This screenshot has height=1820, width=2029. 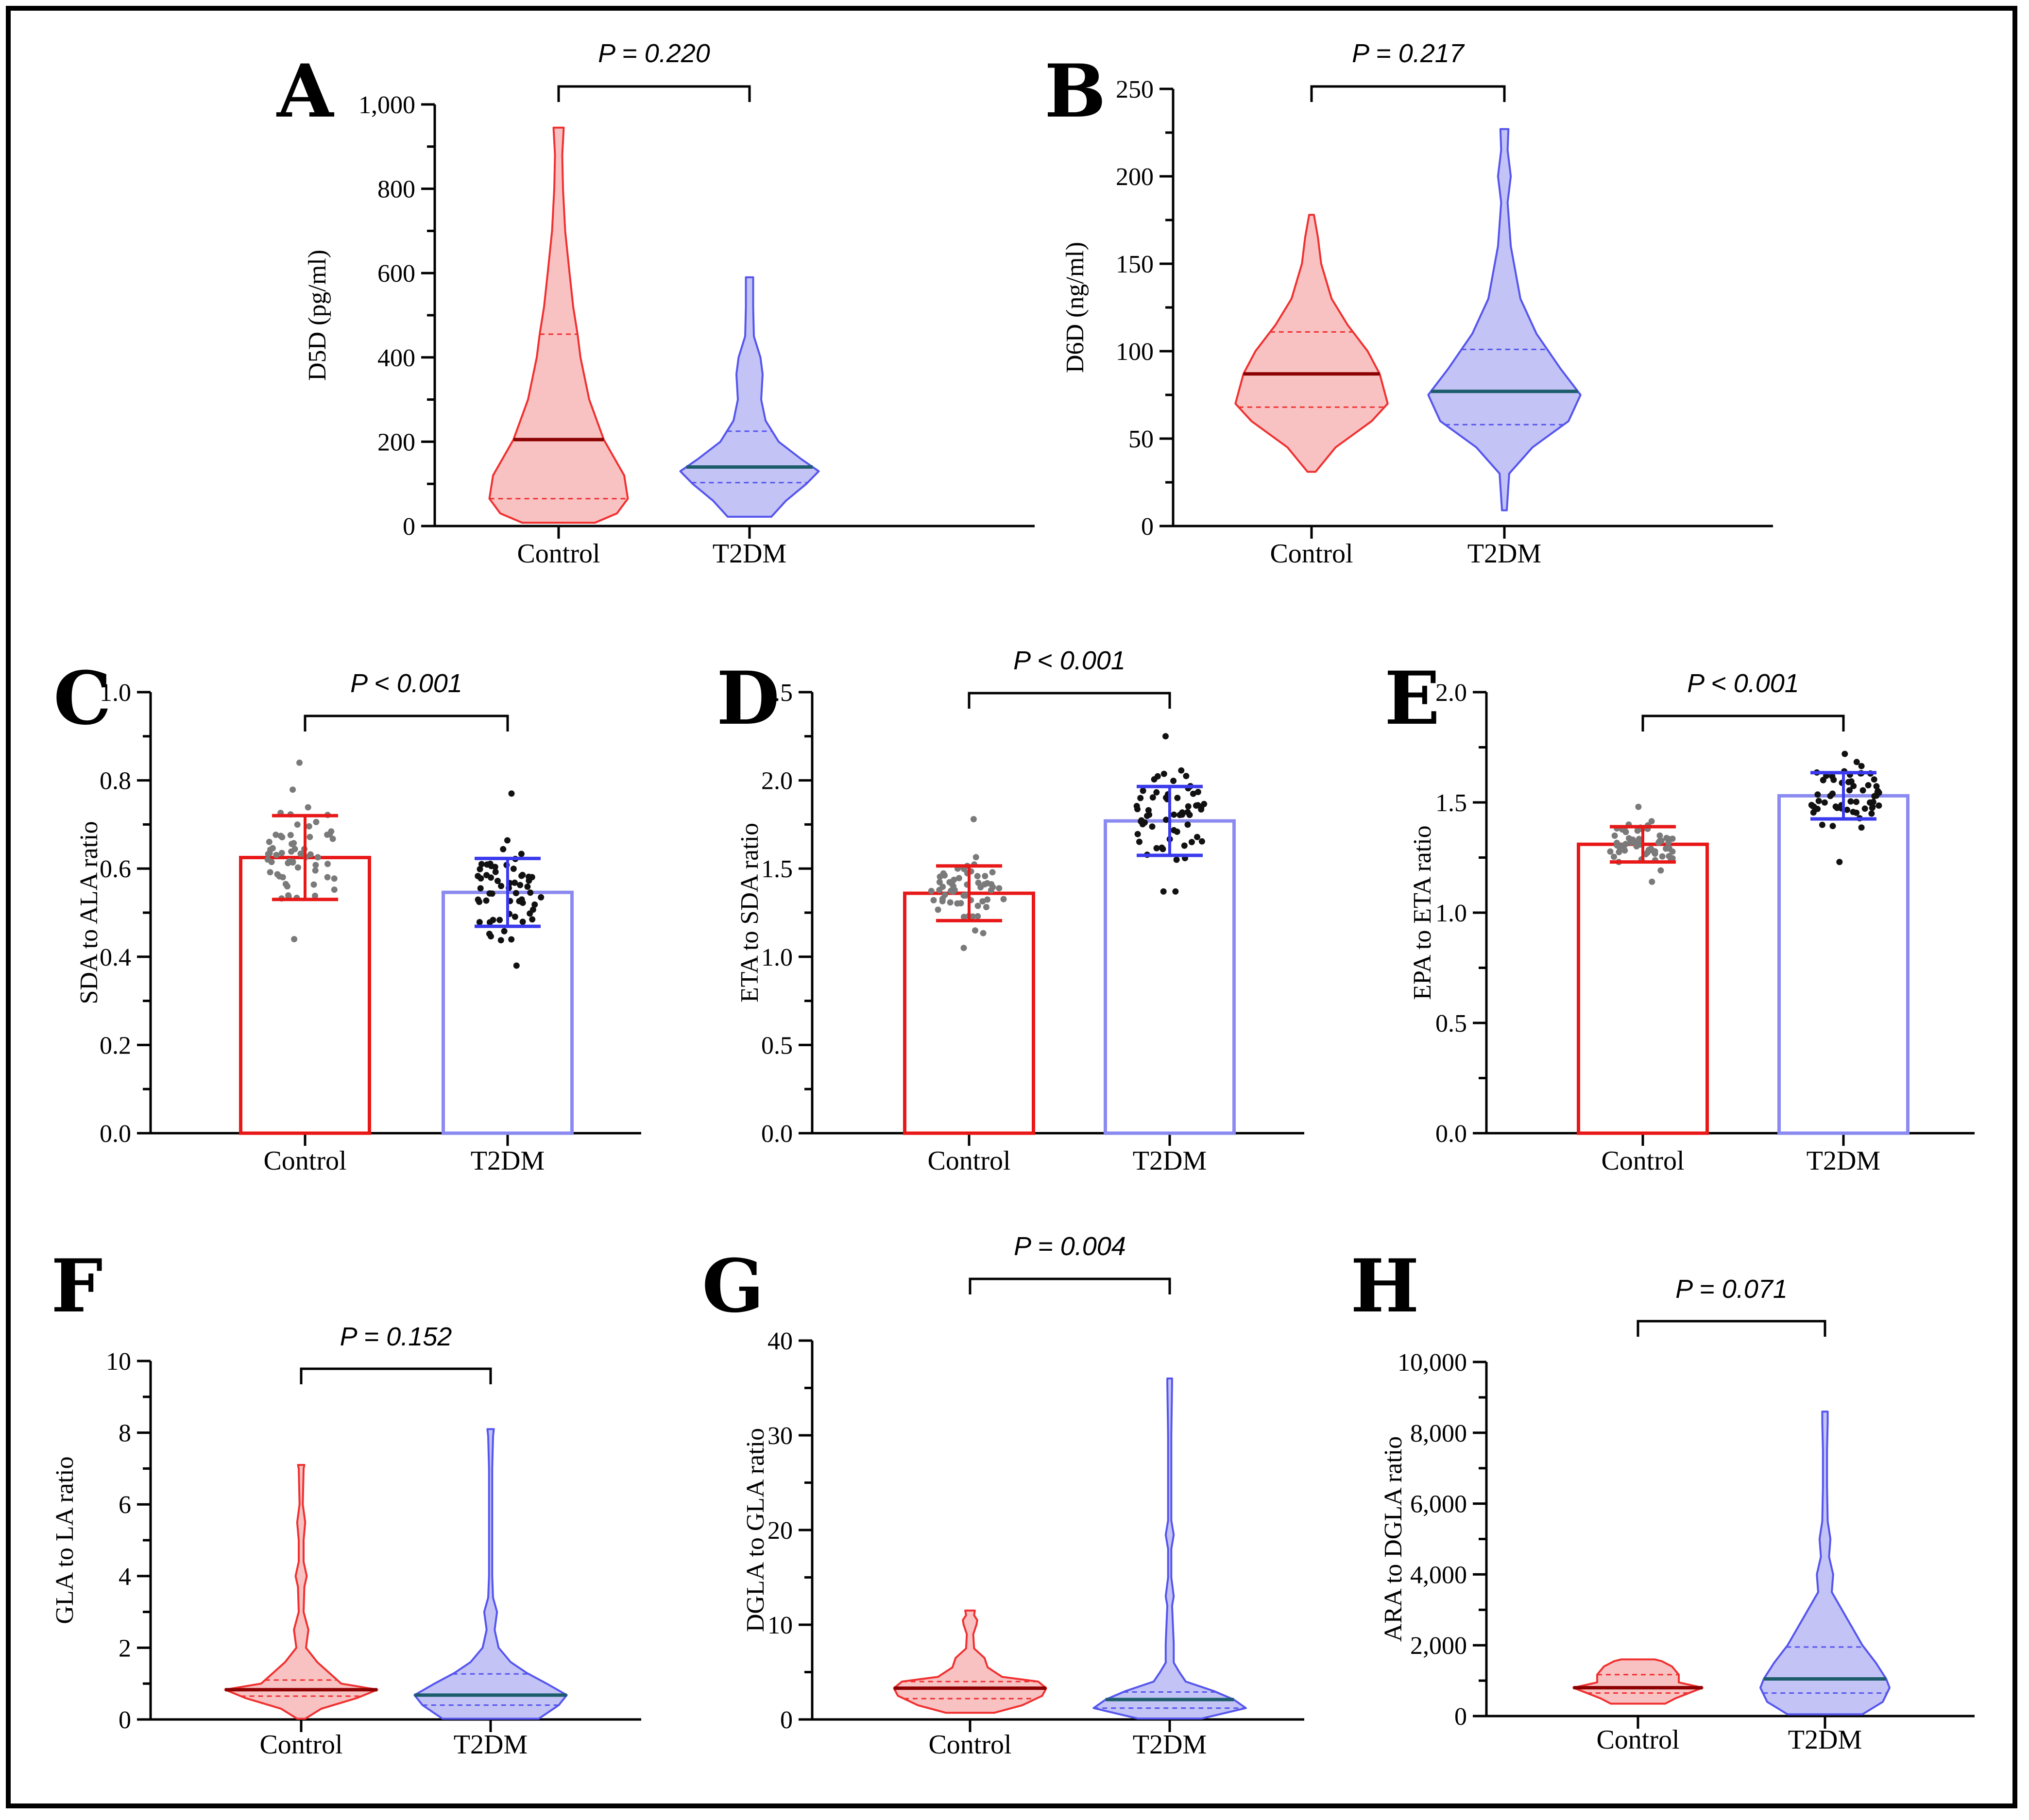 What do you see at coordinates (1451, 1134) in the screenshot?
I see `y-tick-label: 0.0` at bounding box center [1451, 1134].